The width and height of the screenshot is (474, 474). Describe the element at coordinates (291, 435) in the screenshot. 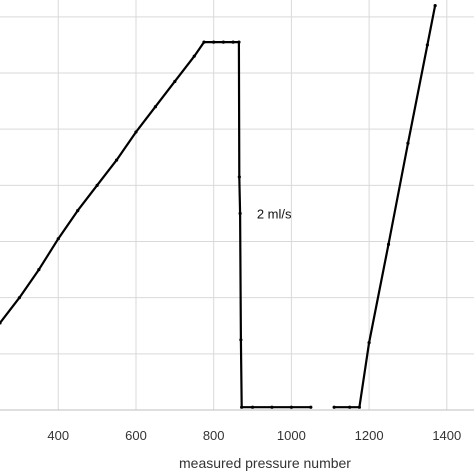

I see `x-tick-label: 1000` at that location.